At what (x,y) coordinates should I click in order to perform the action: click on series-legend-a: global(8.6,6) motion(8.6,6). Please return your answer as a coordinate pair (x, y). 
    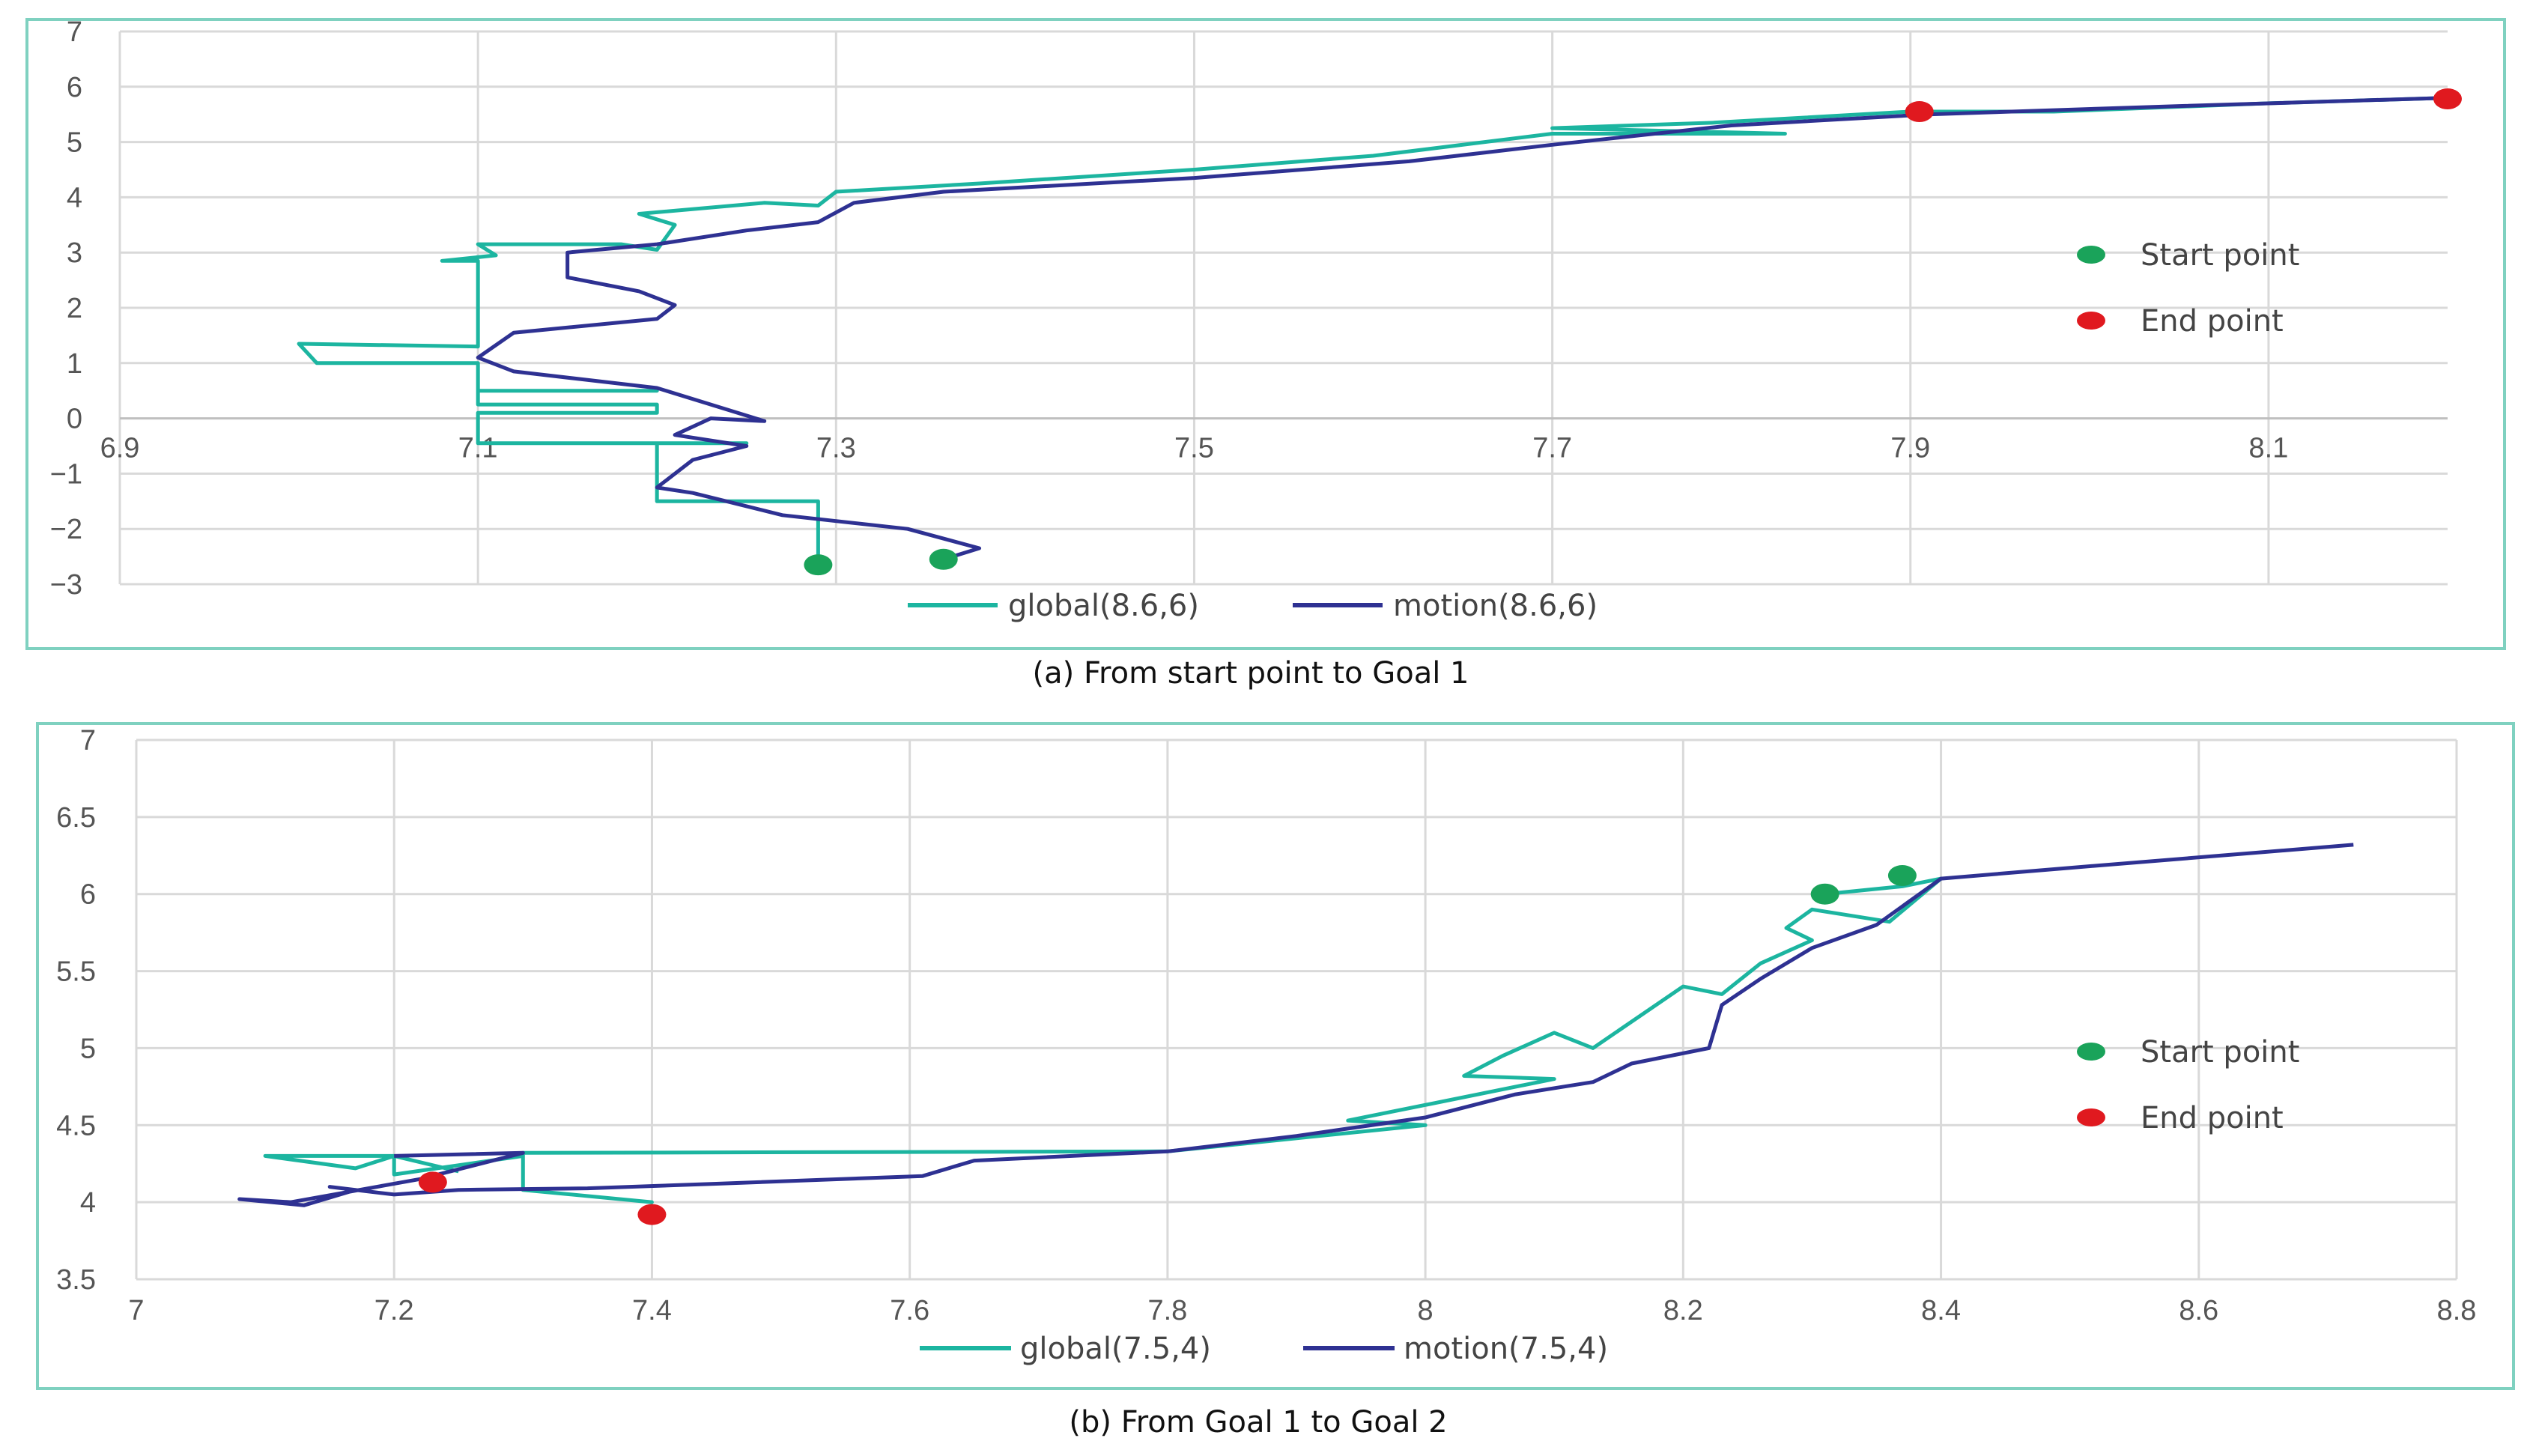
    Looking at the image, I should click on (1253, 606).